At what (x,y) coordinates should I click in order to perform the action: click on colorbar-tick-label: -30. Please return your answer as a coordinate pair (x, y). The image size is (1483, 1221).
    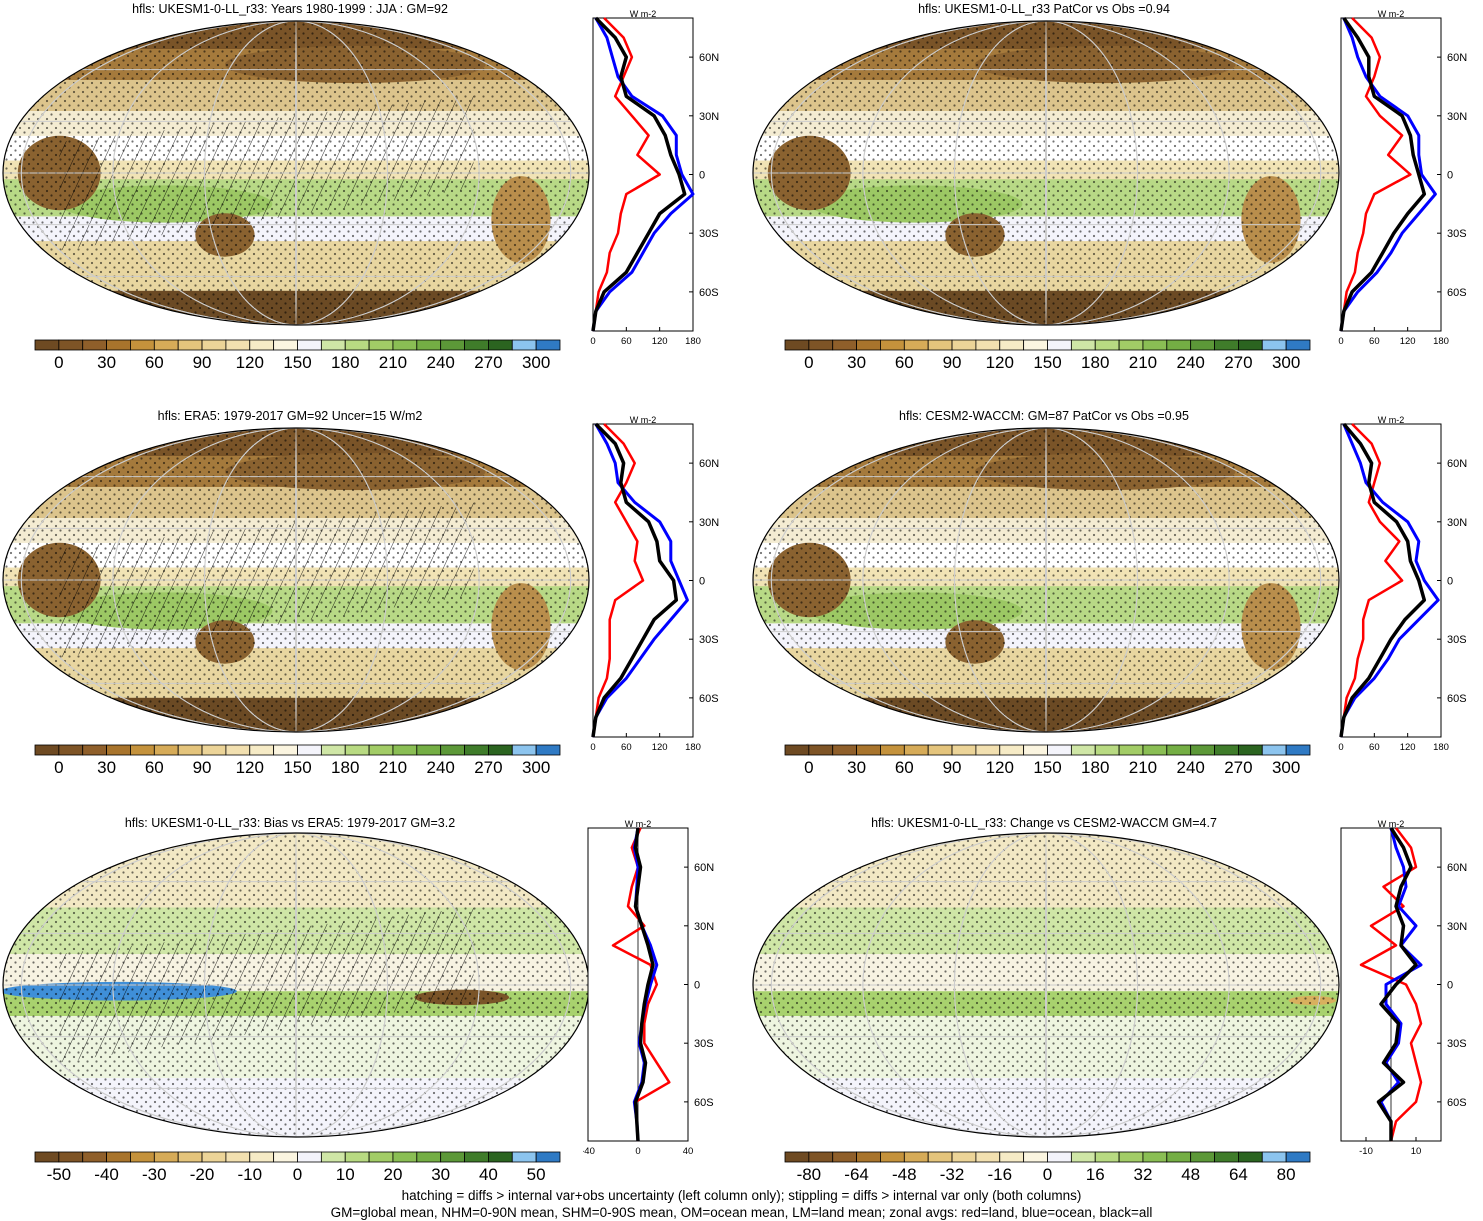
    Looking at the image, I should click on (154, 1174).